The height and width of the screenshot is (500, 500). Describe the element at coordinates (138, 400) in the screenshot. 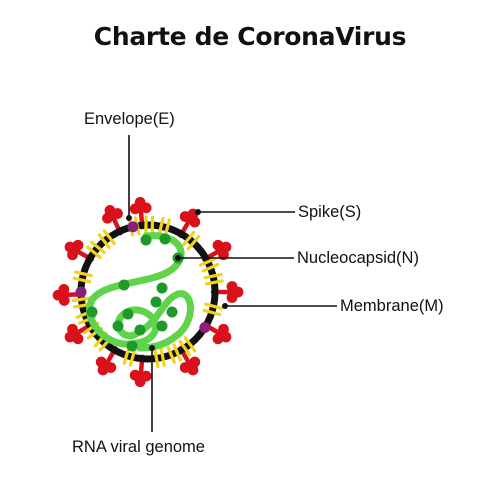

I see `callout-rna: RNA viral genome` at that location.